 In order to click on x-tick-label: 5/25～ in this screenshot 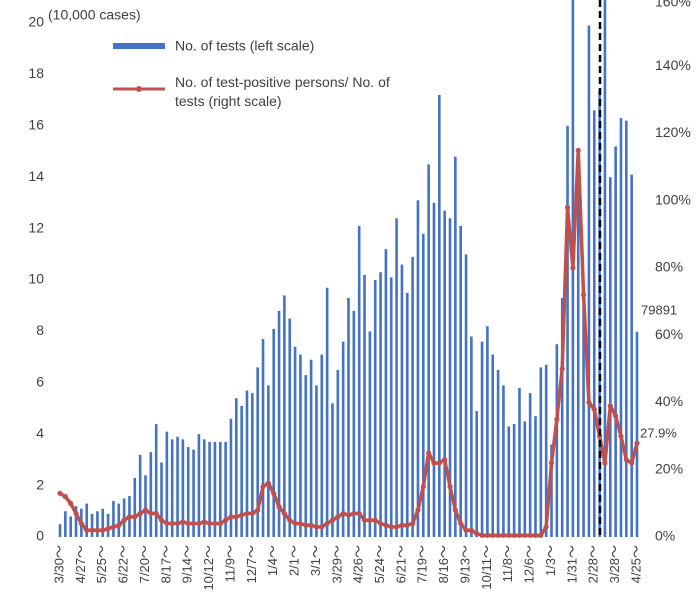, I will do `click(101, 564)`.